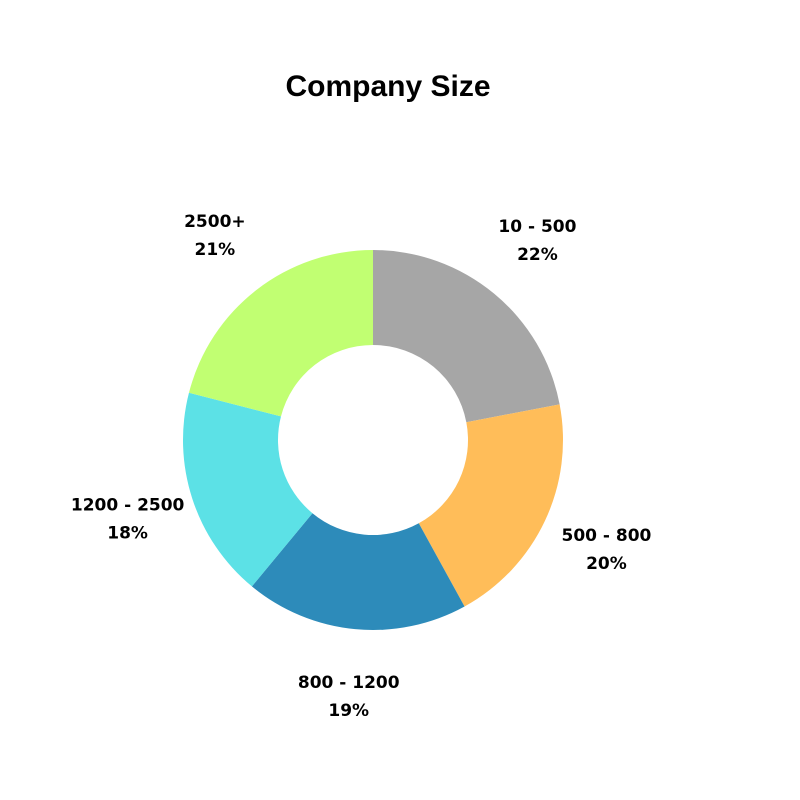 This screenshot has width=800, height=800. Describe the element at coordinates (128, 506) in the screenshot. I see `slice-label: 1200 - 2500` at that location.